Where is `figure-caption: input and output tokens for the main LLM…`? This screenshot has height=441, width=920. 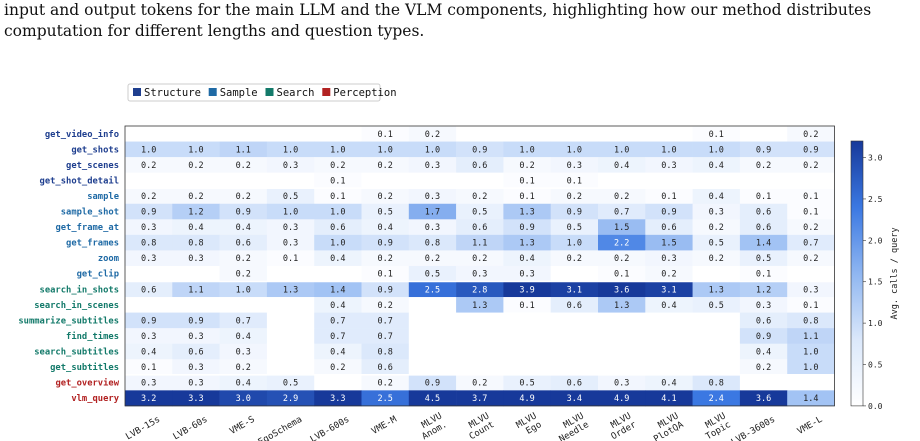 figure-caption: input and output tokens for the main LLM… is located at coordinates (460, 21).